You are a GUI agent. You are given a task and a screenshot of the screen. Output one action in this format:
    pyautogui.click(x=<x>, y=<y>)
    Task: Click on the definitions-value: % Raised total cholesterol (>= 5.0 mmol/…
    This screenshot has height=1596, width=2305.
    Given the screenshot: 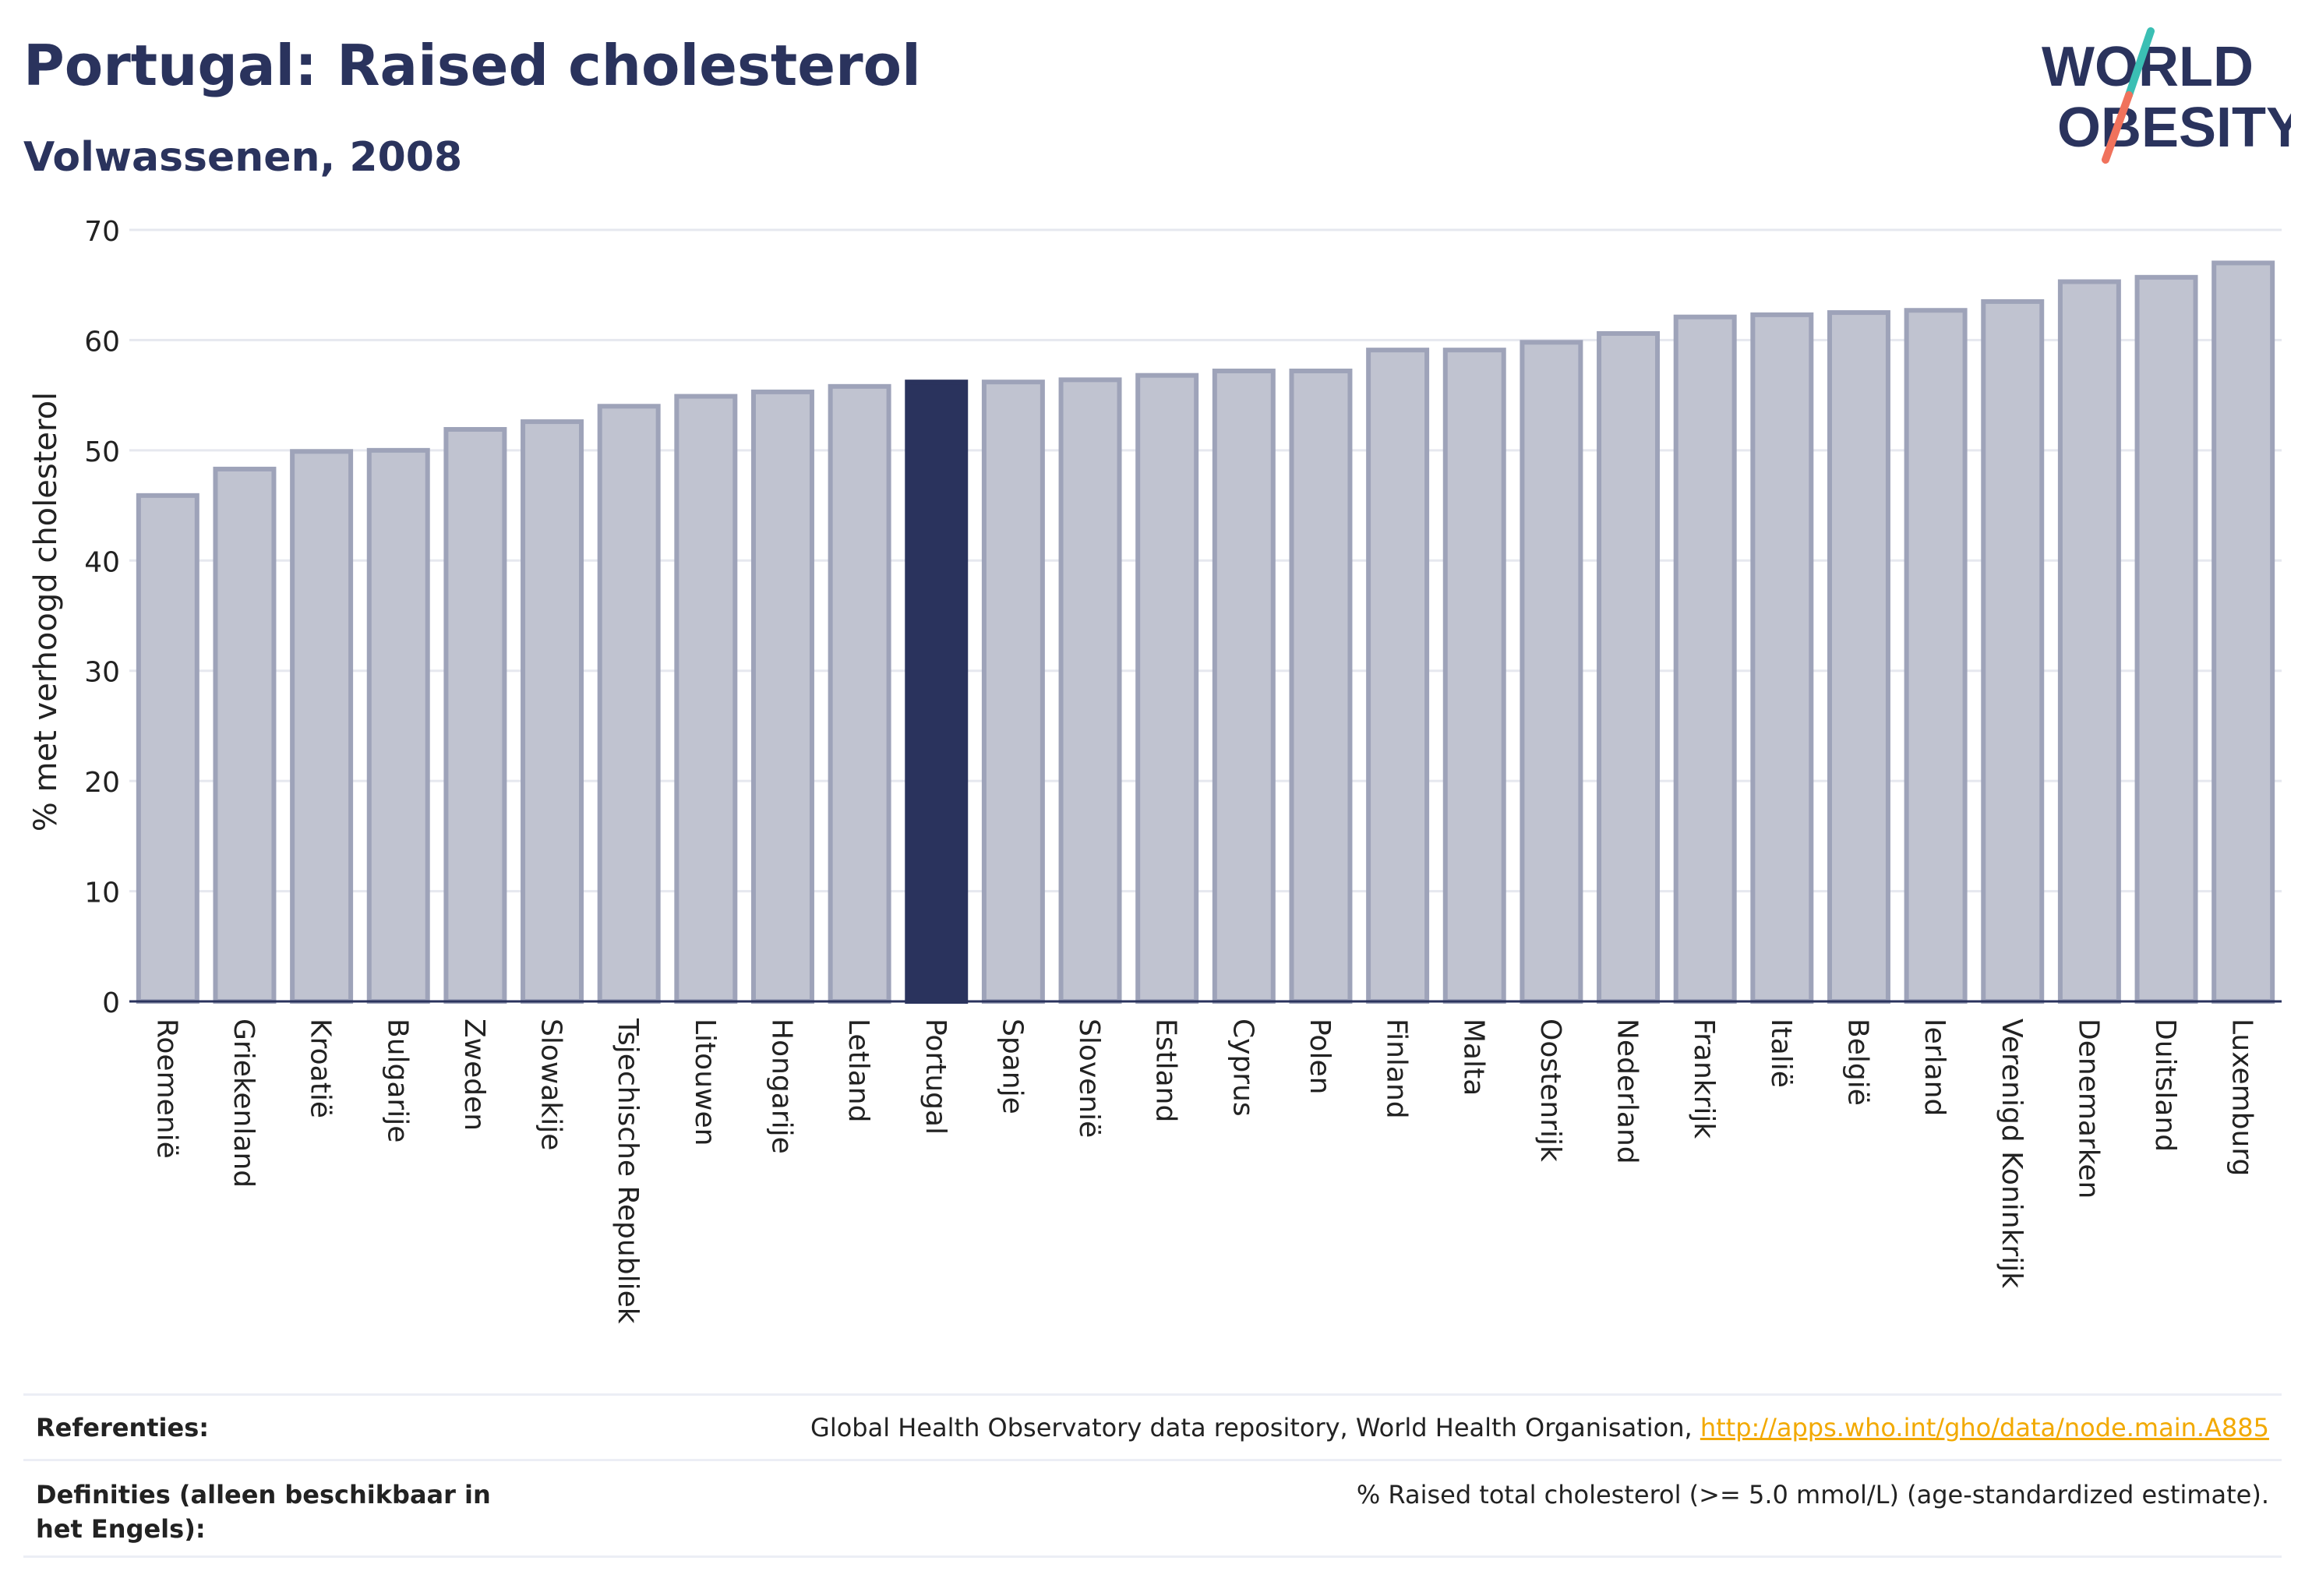 What is the action you would take?
    pyautogui.click(x=1812, y=1494)
    